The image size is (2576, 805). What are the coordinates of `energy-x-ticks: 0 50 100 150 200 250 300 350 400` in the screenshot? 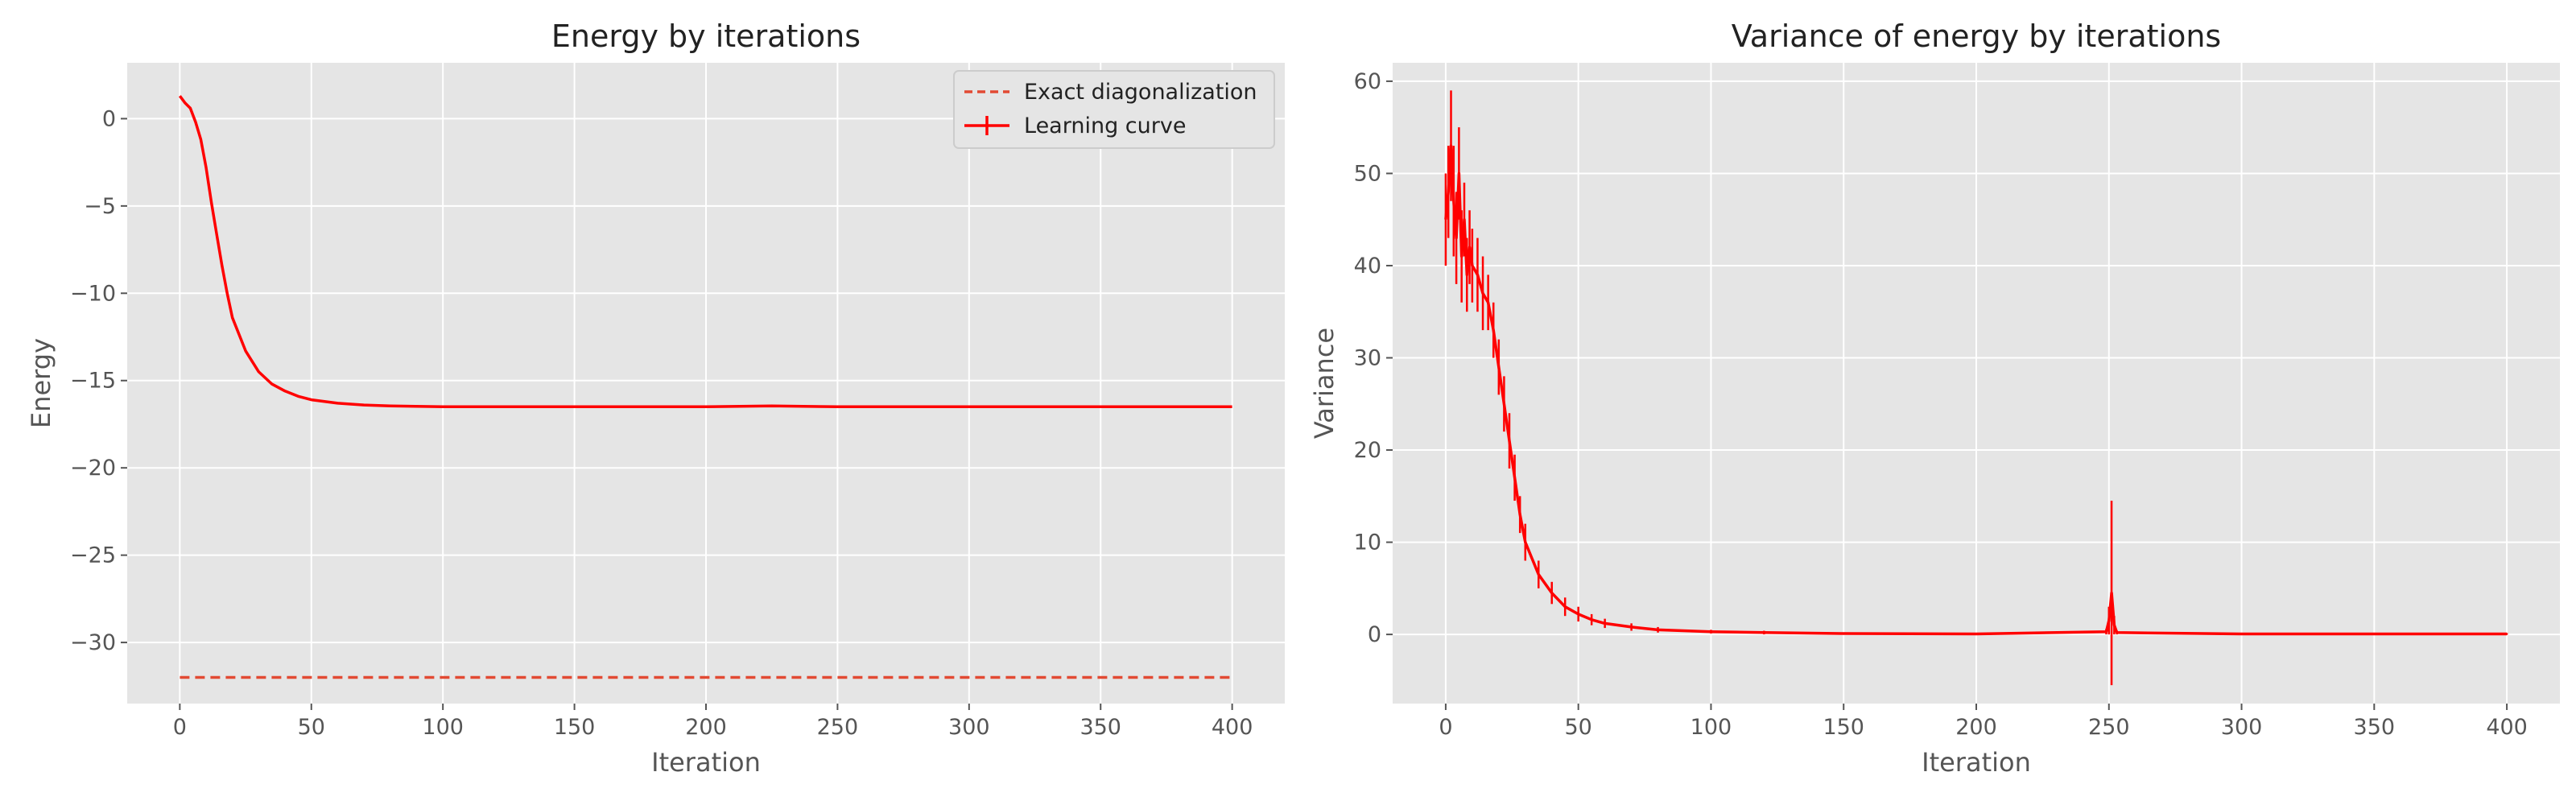 It's located at (713, 722).